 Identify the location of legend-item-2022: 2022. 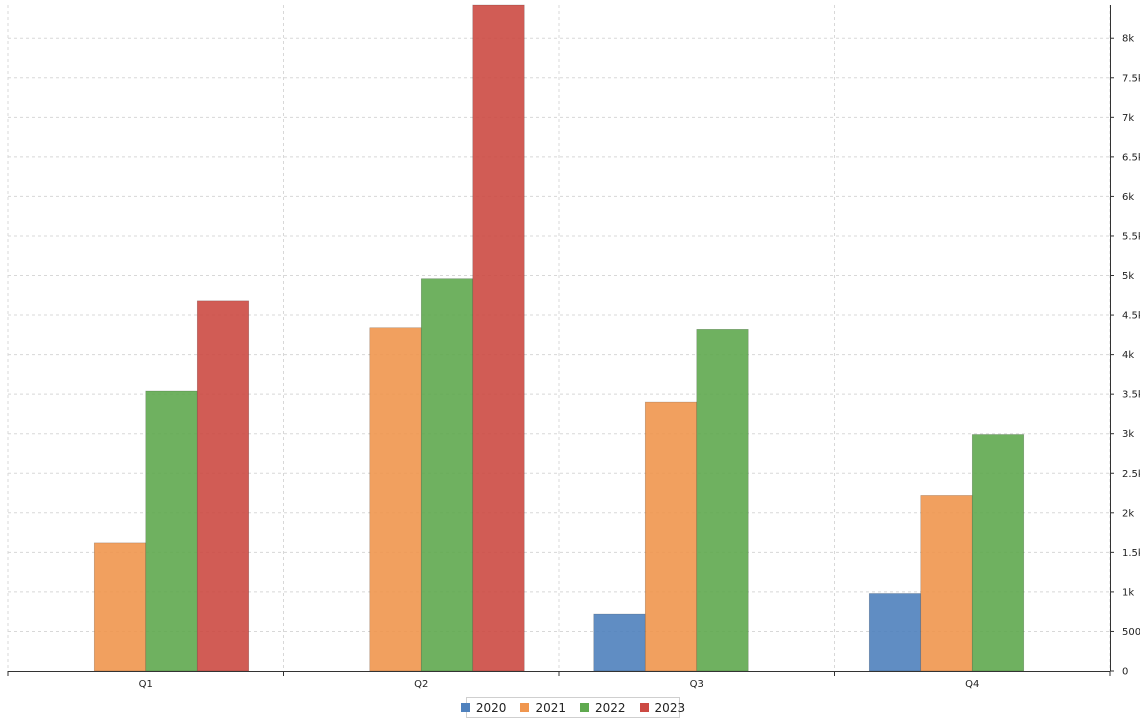
(603, 708).